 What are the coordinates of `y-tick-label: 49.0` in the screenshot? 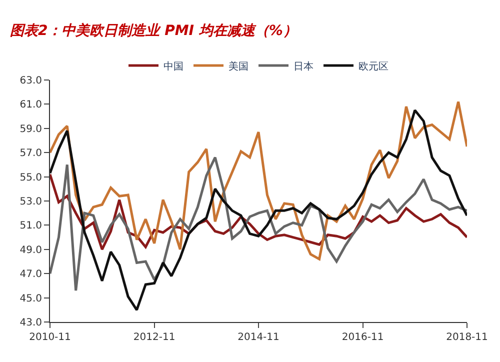 It's located at (31, 250).